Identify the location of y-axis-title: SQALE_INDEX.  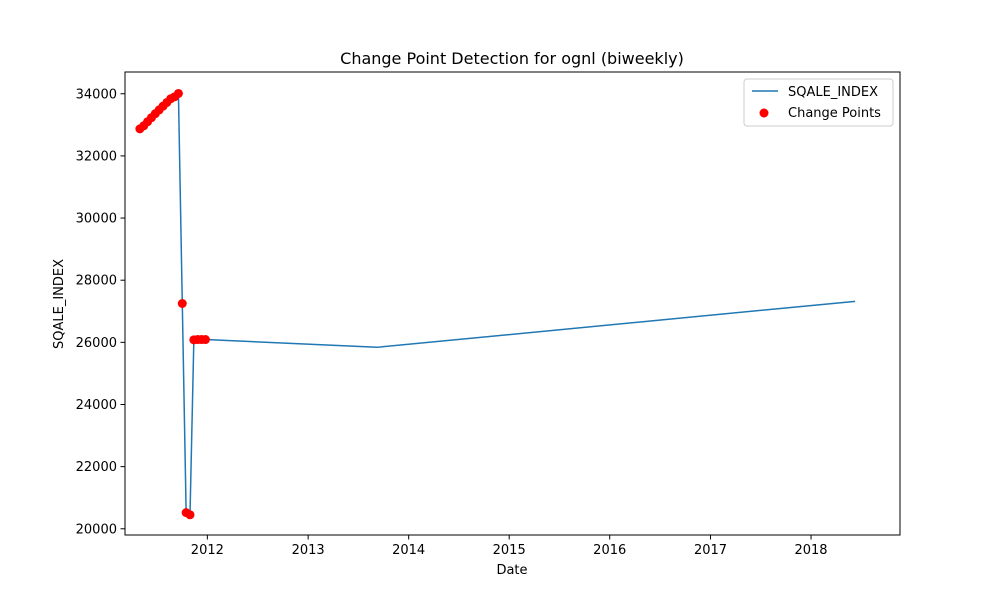
(59, 304).